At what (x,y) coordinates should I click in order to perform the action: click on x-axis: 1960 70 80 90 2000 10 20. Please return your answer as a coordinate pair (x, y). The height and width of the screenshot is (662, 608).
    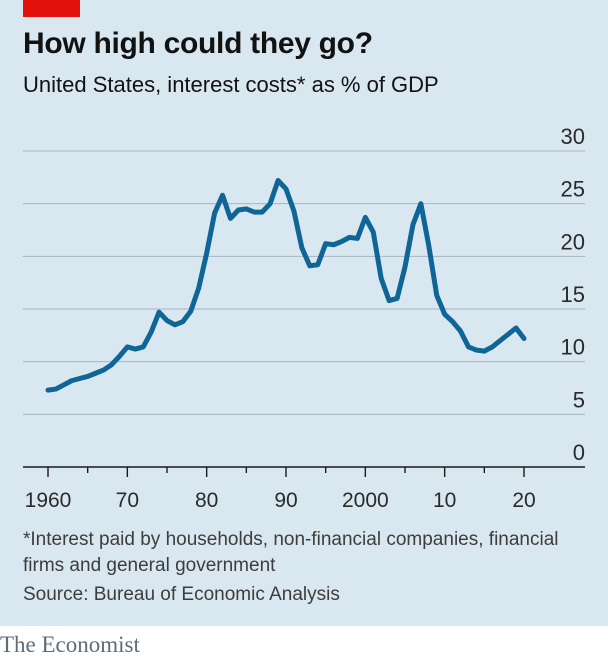
    Looking at the image, I should click on (304, 489).